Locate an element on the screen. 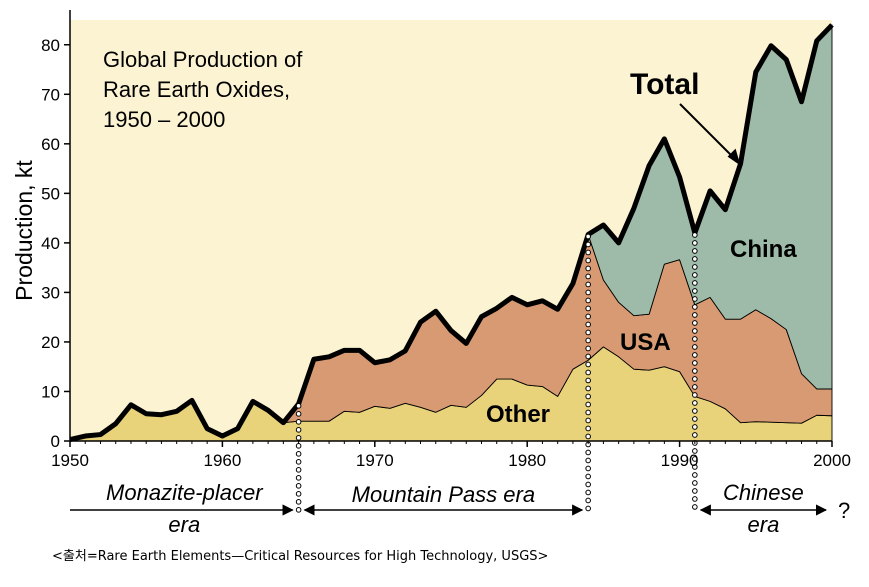 This screenshot has width=869, height=587. label-total: Total is located at coordinates (664, 84).